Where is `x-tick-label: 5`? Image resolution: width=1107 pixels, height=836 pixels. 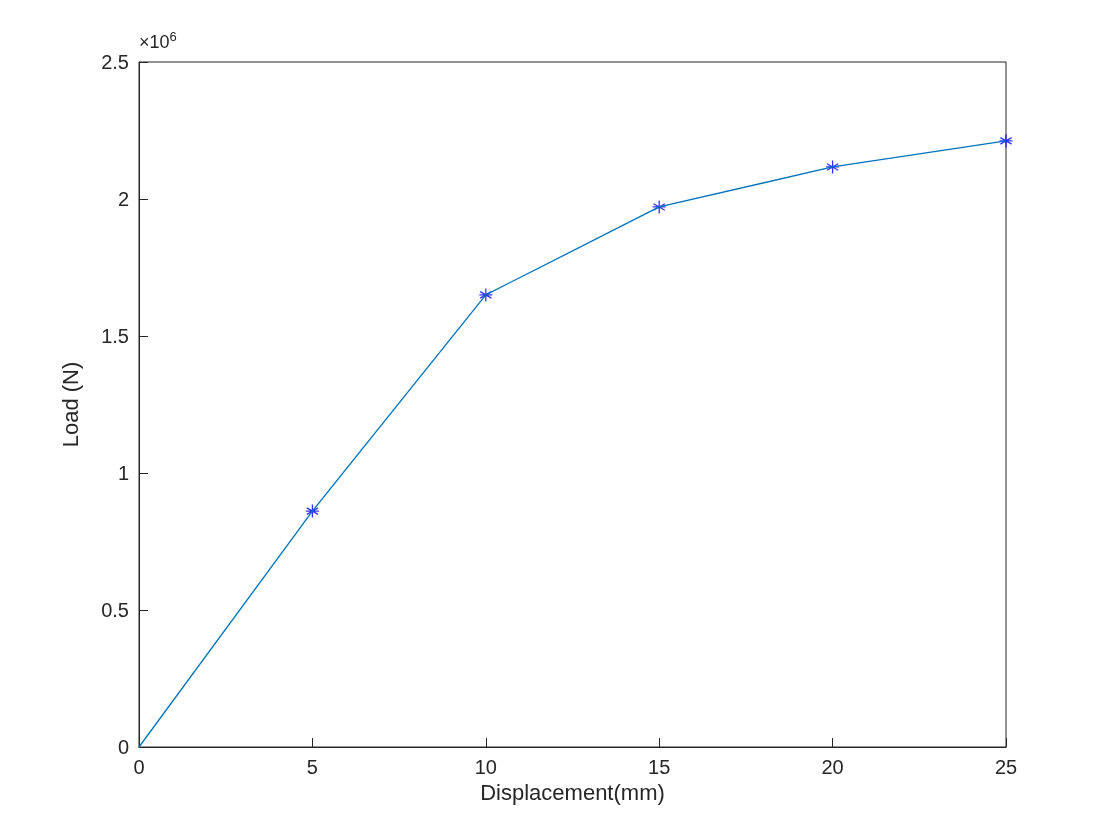
x-tick-label: 5 is located at coordinates (312, 767).